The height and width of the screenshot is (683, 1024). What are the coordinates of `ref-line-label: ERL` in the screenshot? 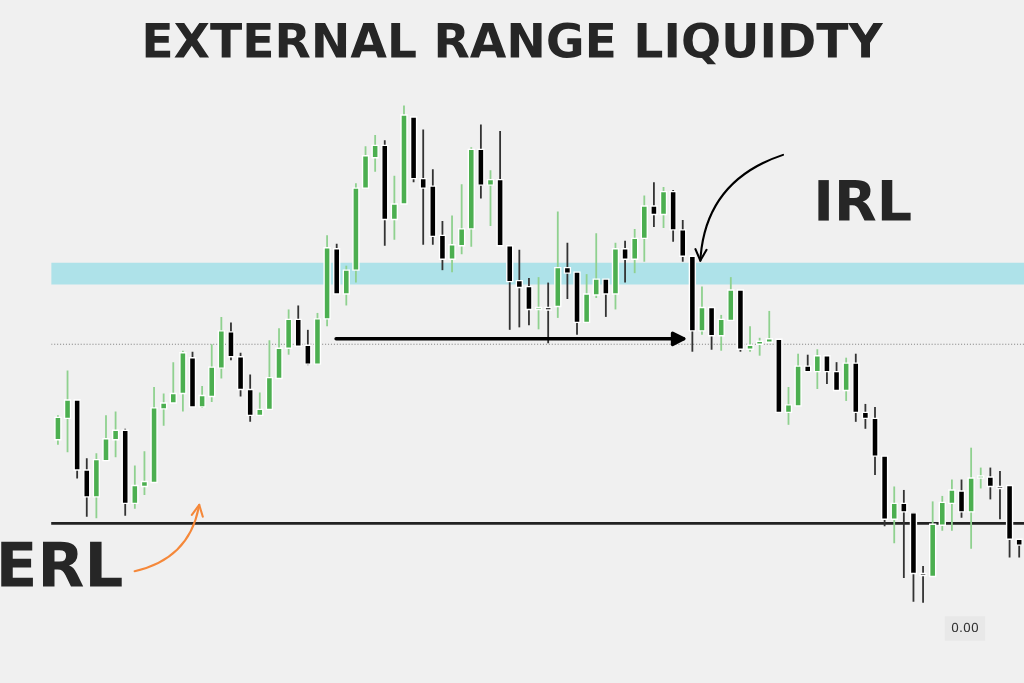 It's located at (61, 564).